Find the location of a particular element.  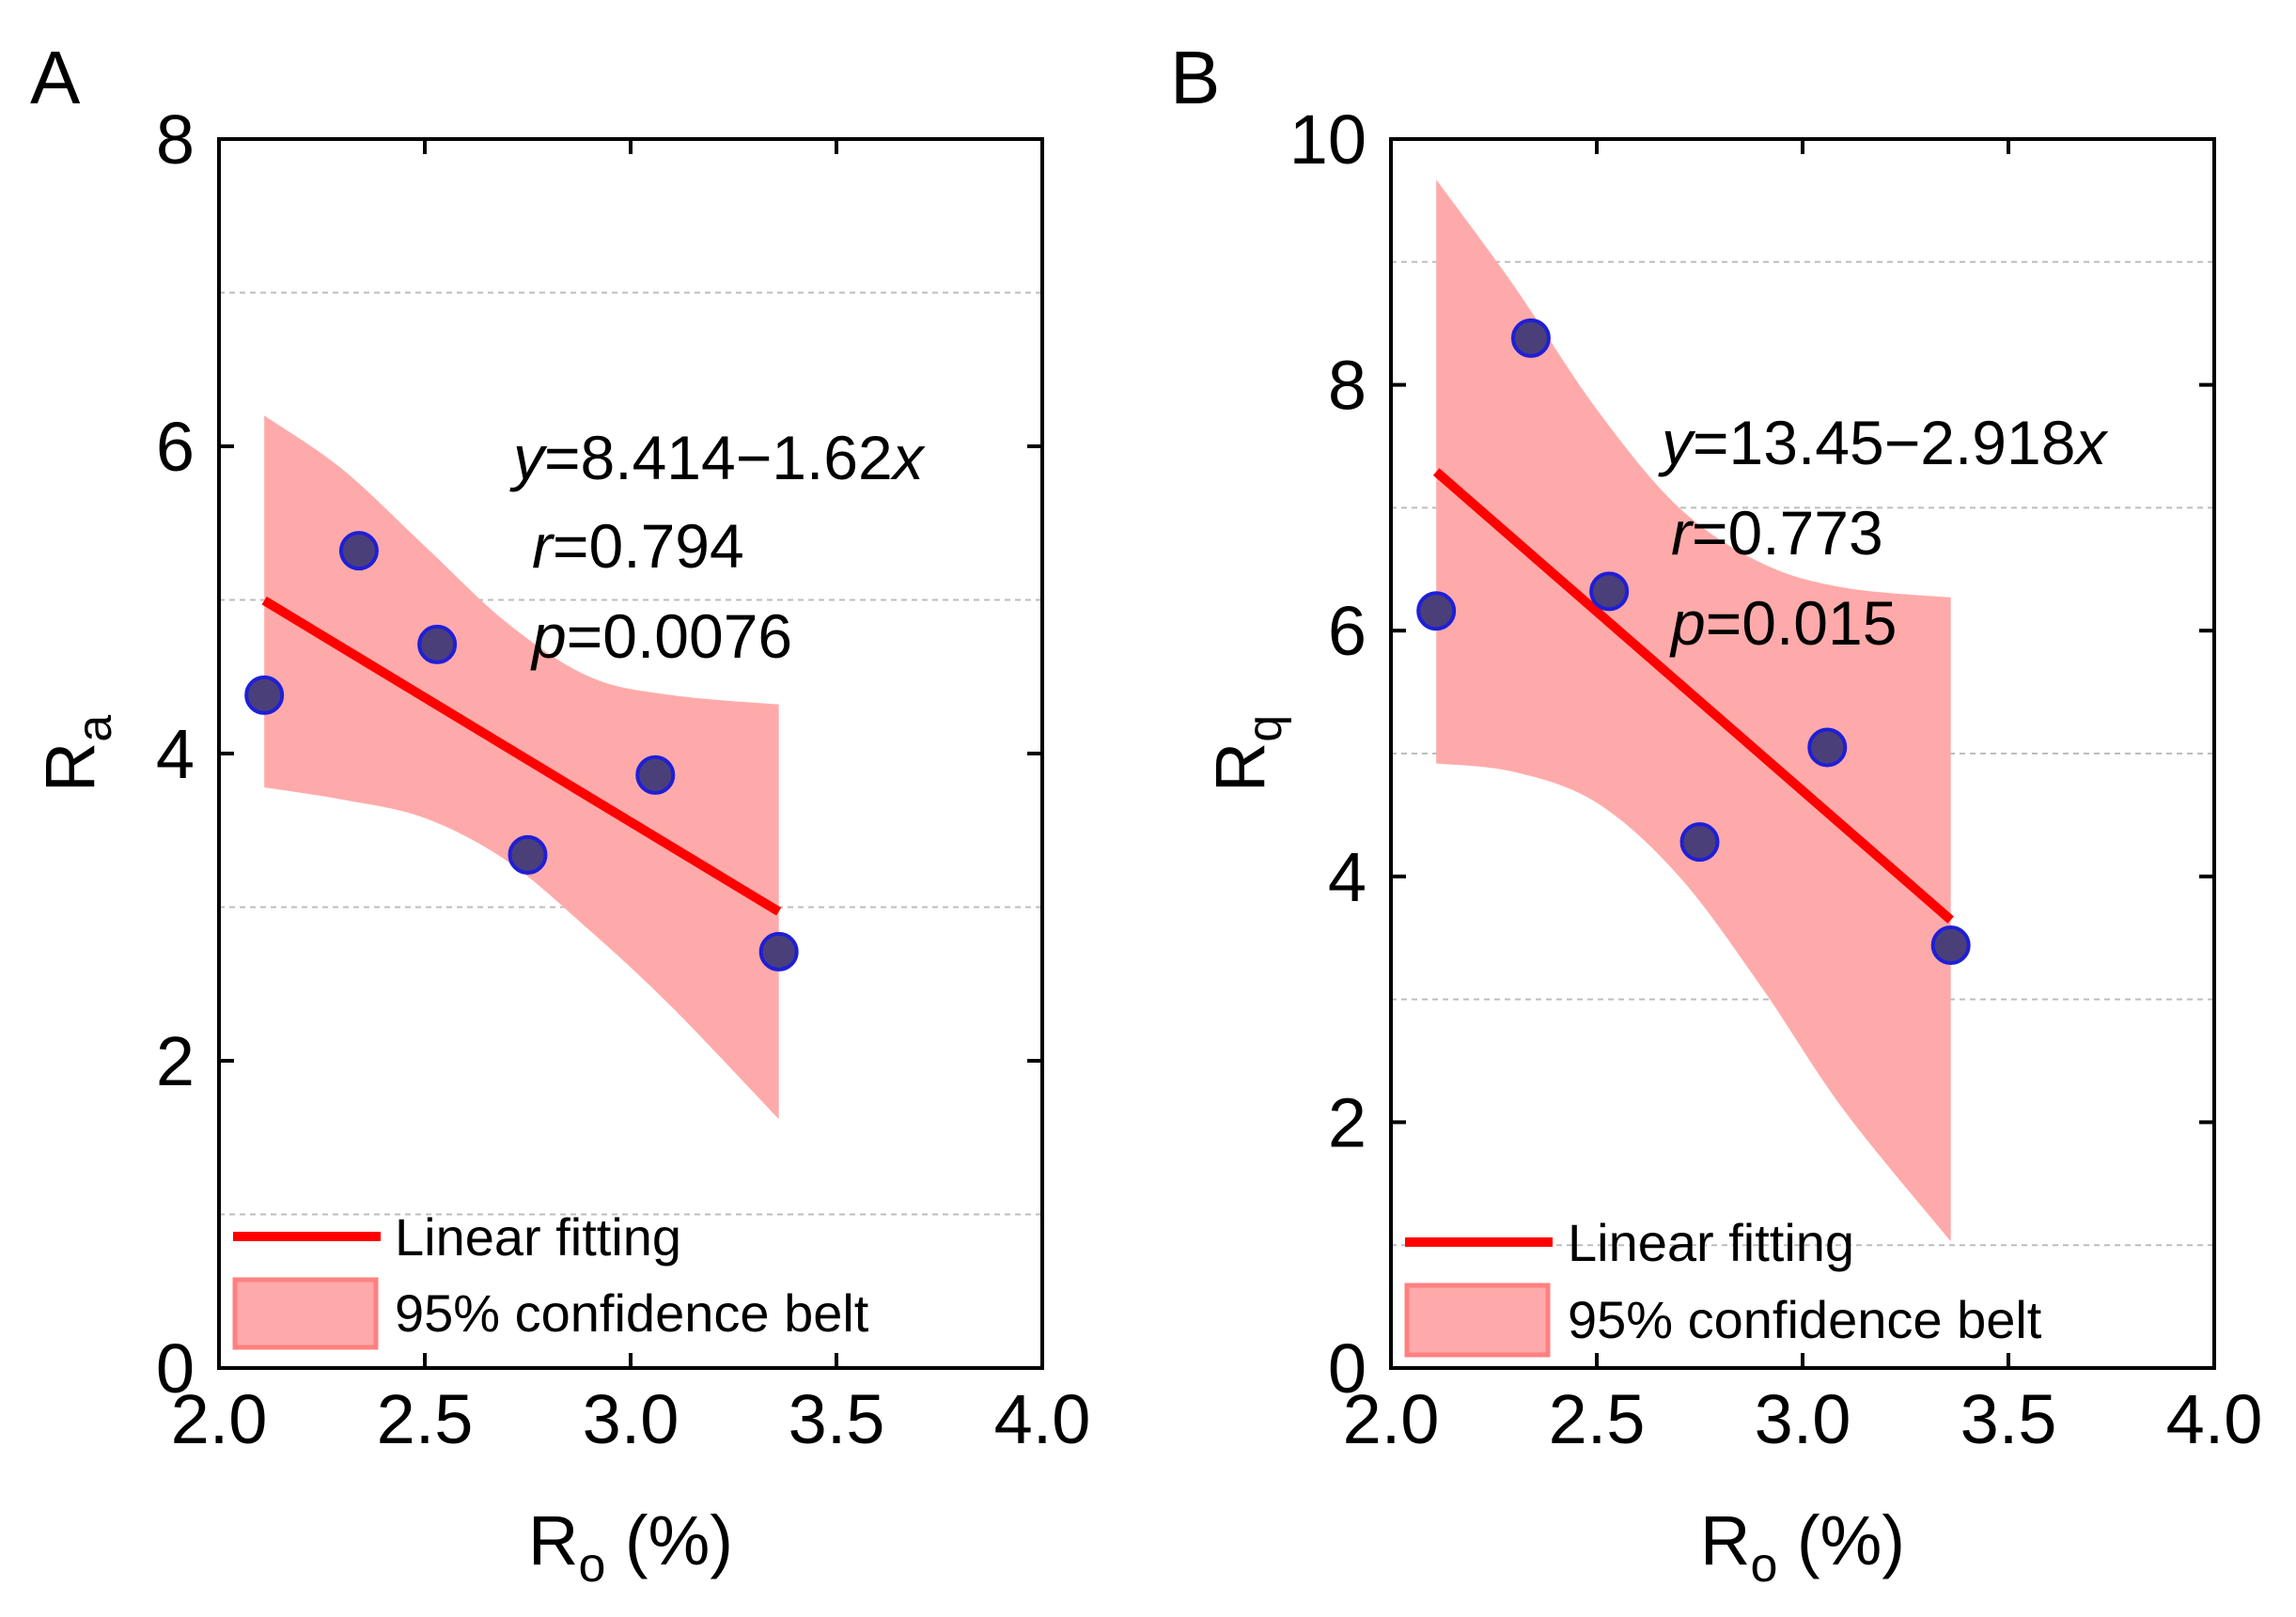

panel-a-confidence-band is located at coordinates (521, 767).